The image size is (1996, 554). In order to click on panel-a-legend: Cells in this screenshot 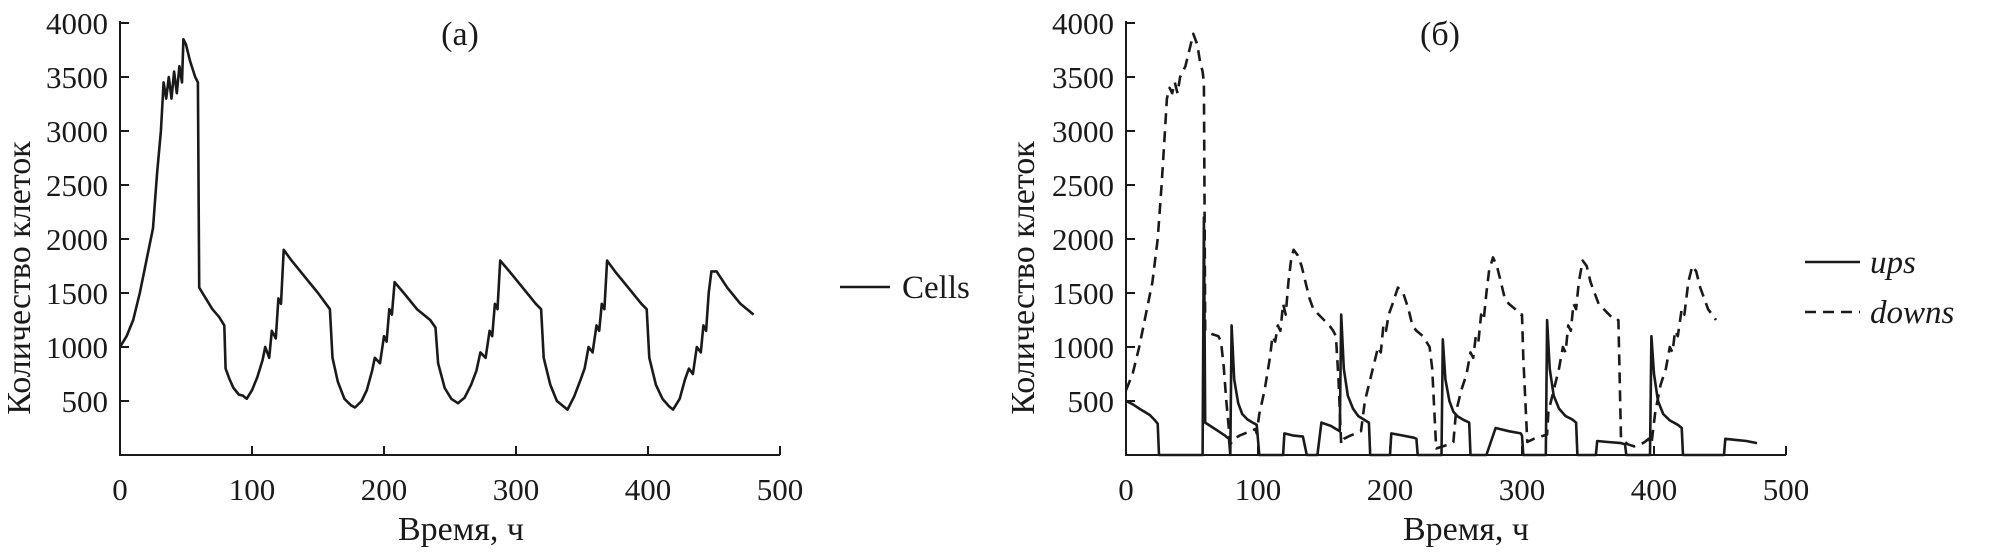, I will do `click(905, 288)`.